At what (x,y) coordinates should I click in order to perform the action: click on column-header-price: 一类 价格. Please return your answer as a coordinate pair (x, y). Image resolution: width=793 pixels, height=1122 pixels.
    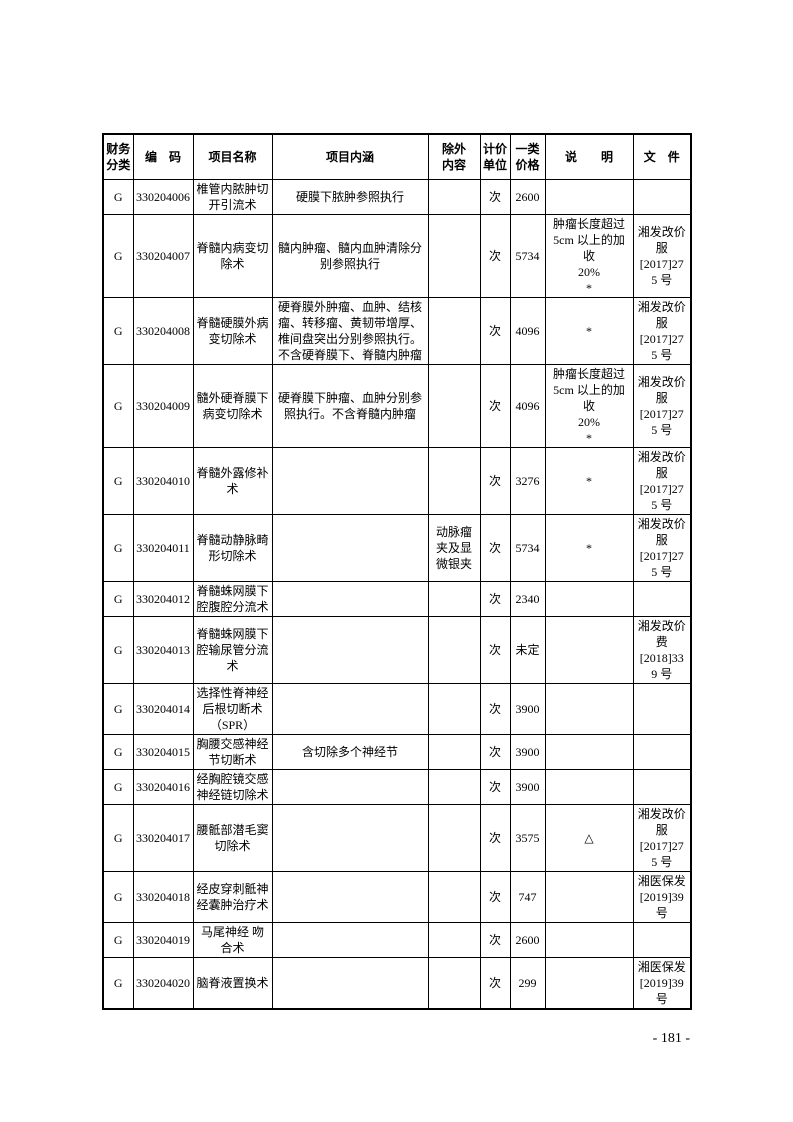
    Looking at the image, I should click on (527, 156).